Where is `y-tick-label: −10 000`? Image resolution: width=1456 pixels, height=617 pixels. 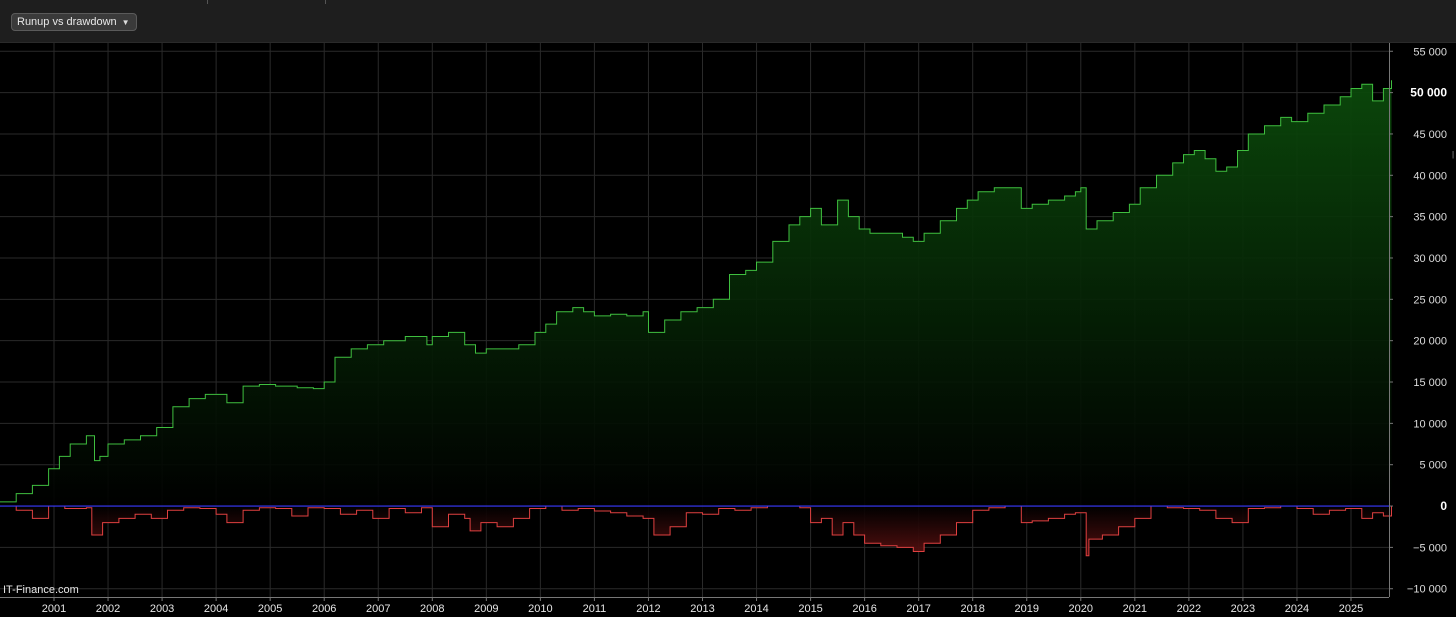
y-tick-label: −10 000 is located at coordinates (1427, 590).